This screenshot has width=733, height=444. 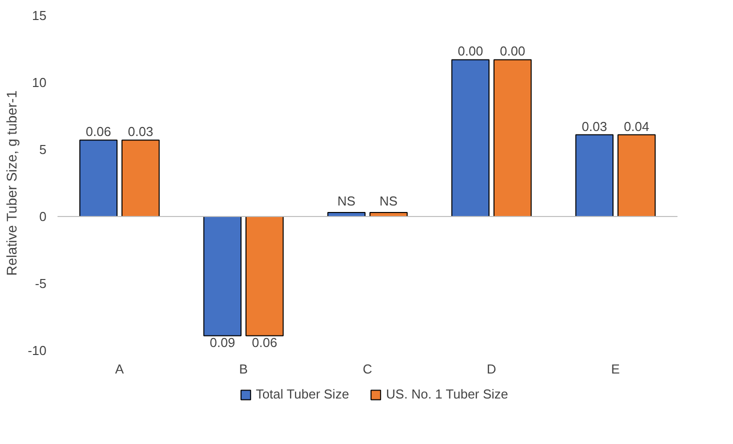 I want to click on y-tick-label: -5, so click(x=40, y=283).